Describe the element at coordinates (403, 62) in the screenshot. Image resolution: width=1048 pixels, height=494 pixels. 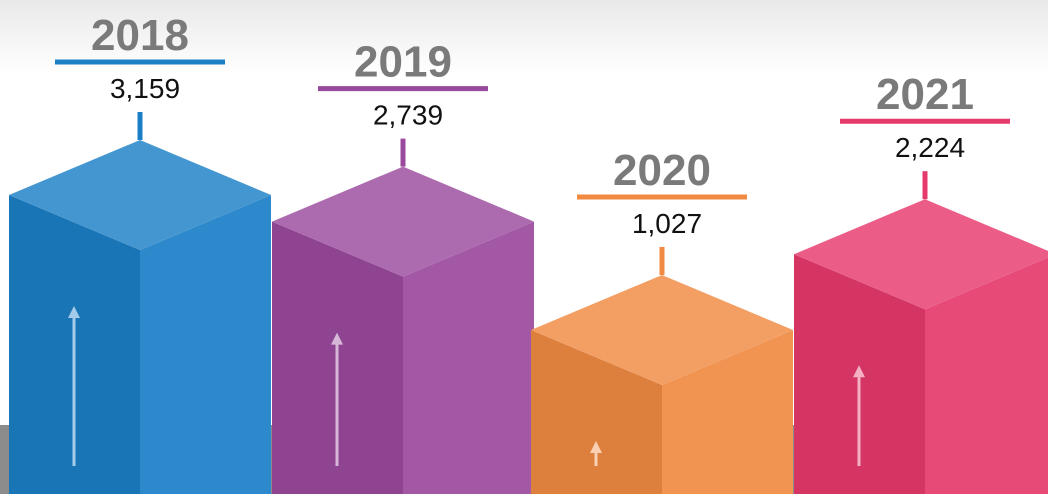
I see `year-label: 2019` at that location.